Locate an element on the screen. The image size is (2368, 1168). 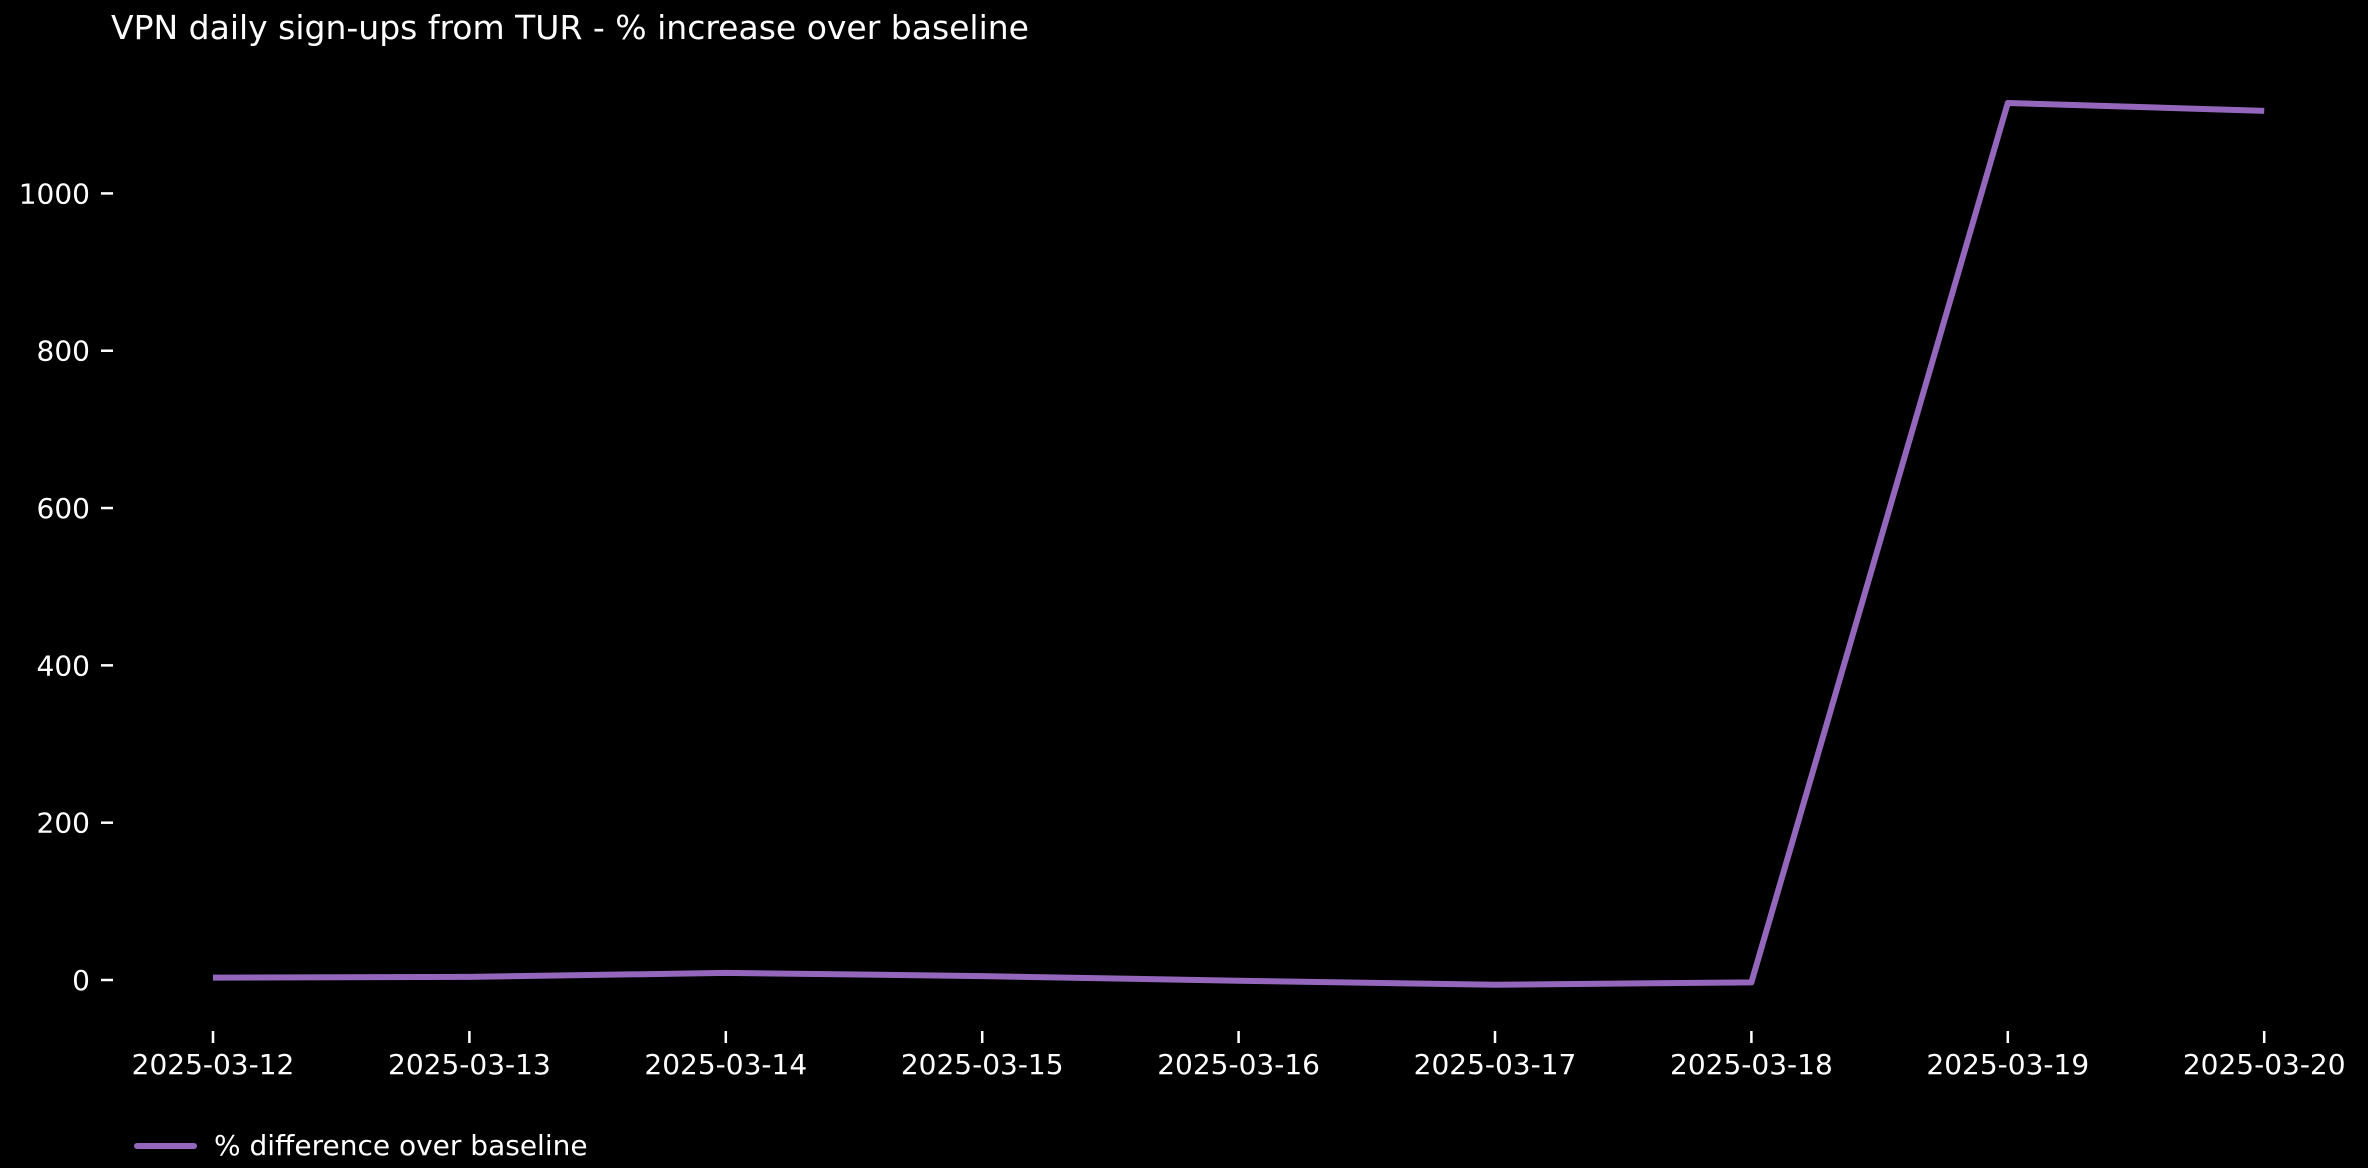
y-tick-label: 600 is located at coordinates (63, 508).